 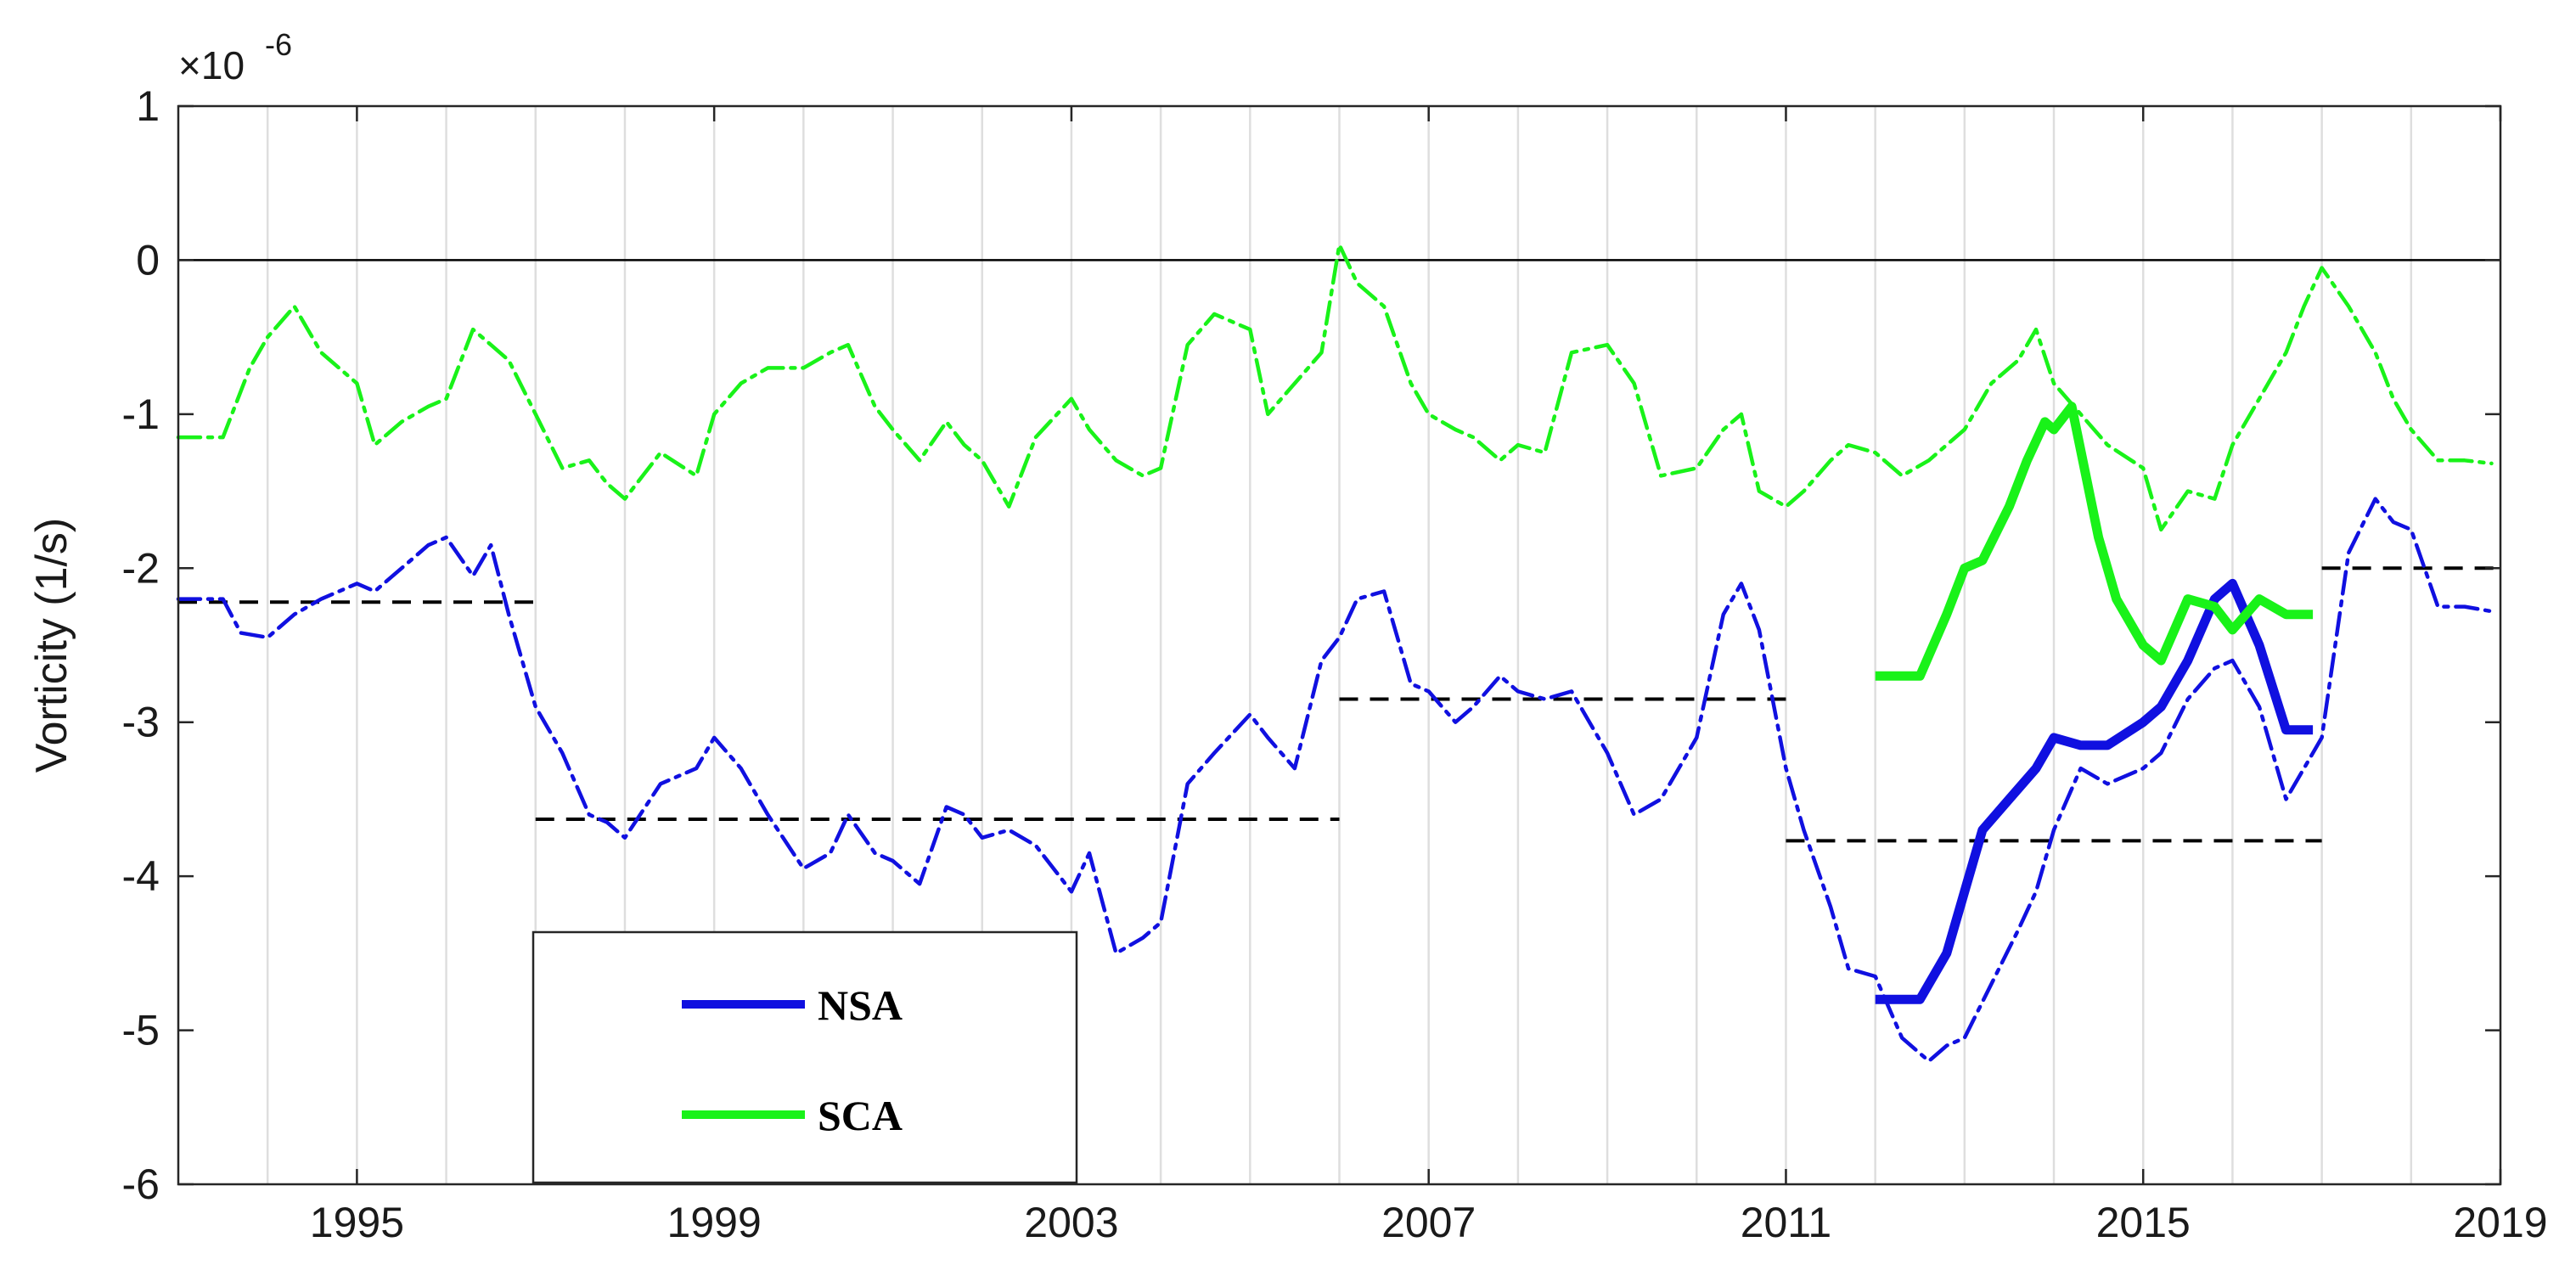 What do you see at coordinates (141, 722) in the screenshot?
I see `y-tick-label: -3` at bounding box center [141, 722].